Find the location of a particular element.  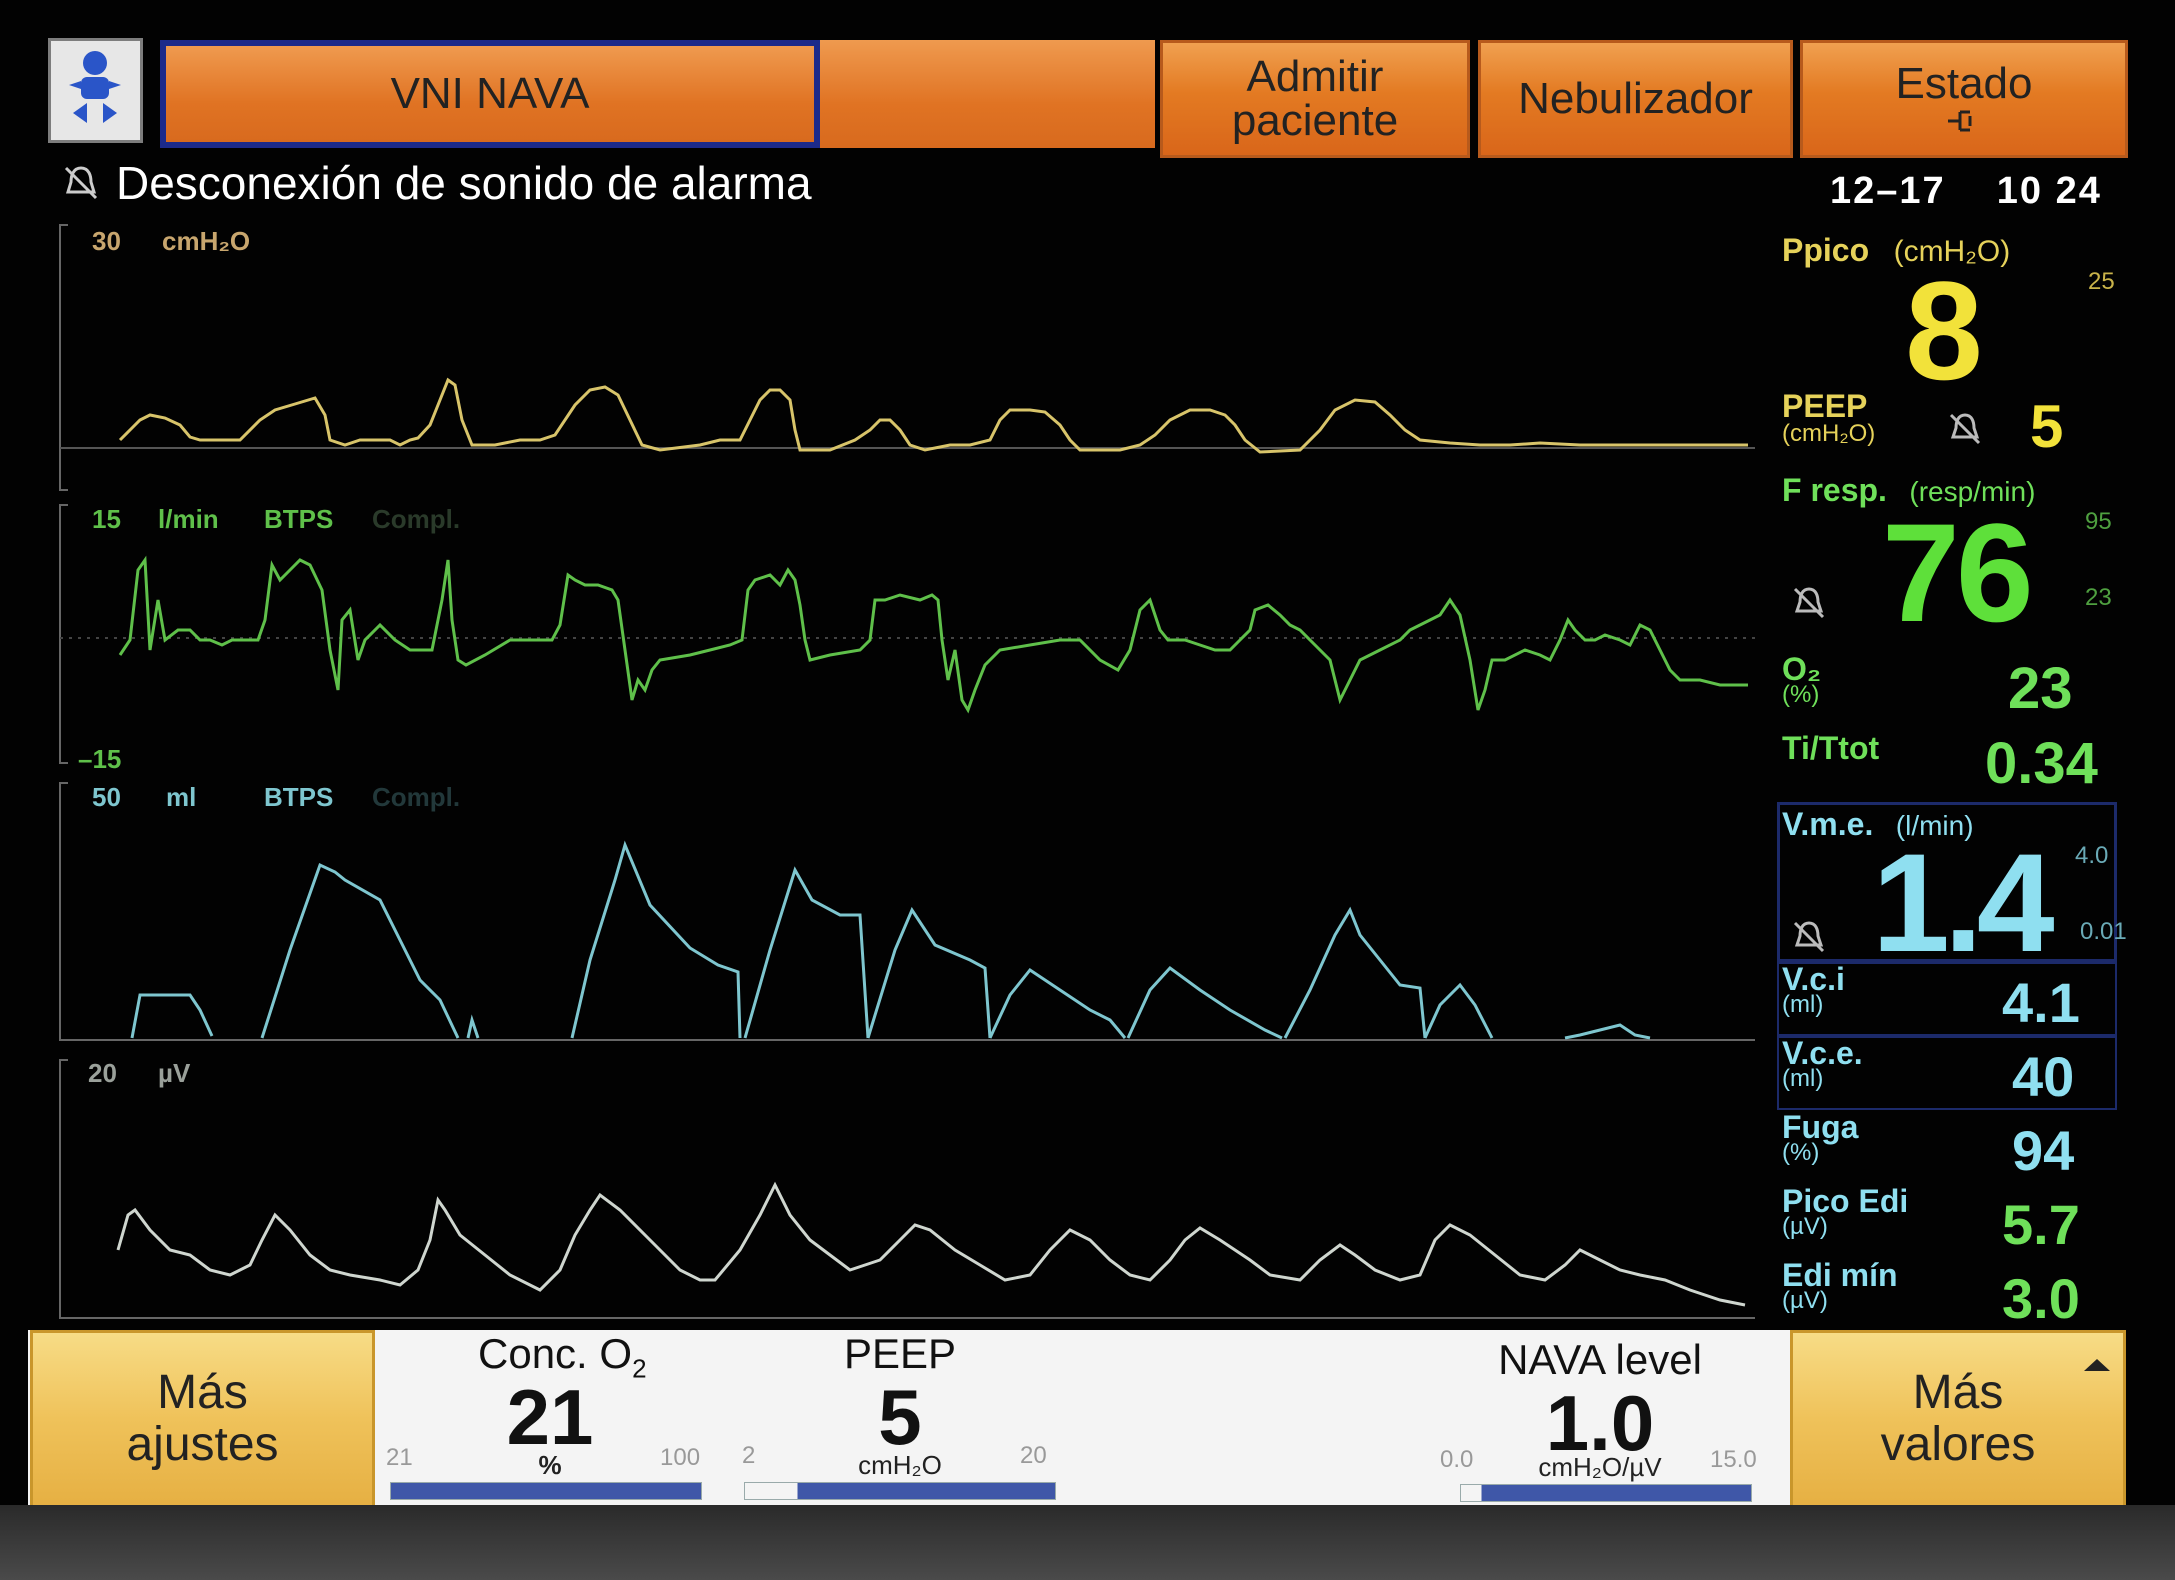

o2-control-title-sub: 2 is located at coordinates (639, 1368).